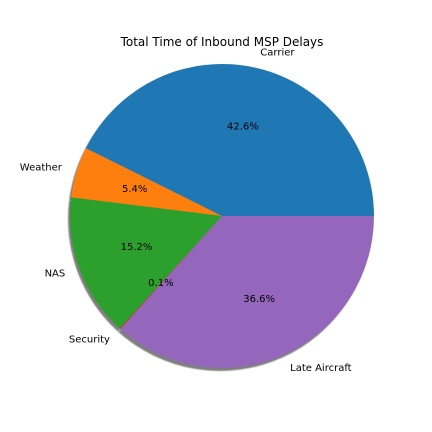  Describe the element at coordinates (89, 340) in the screenshot. I see `slice-label-security: Security` at that location.